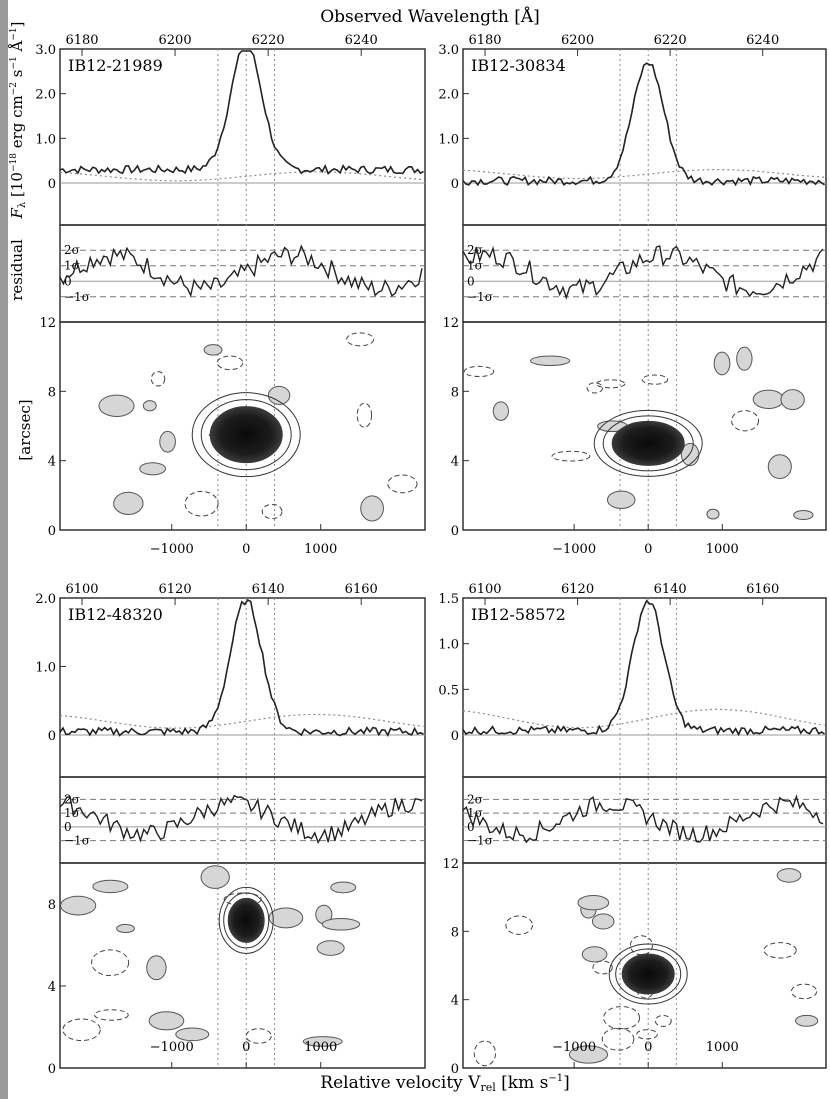 Image resolution: width=830 pixels, height=1099 pixels. What do you see at coordinates (115, 614) in the screenshot?
I see `object-label: IB12-48320` at bounding box center [115, 614].